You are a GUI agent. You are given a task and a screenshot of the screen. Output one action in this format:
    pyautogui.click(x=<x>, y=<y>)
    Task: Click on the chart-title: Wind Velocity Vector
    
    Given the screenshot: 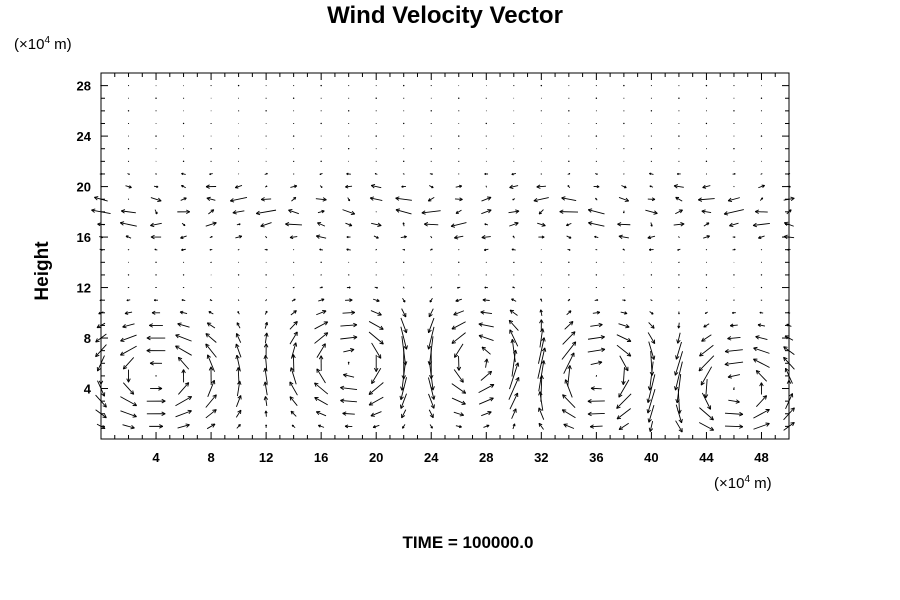 What is the action you would take?
    pyautogui.click(x=445, y=15)
    